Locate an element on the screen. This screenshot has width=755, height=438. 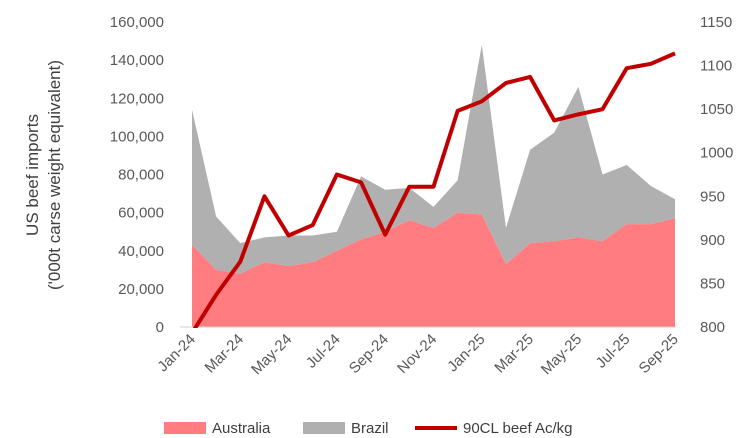
x-tick-label: Sep-24 is located at coordinates (369, 354).